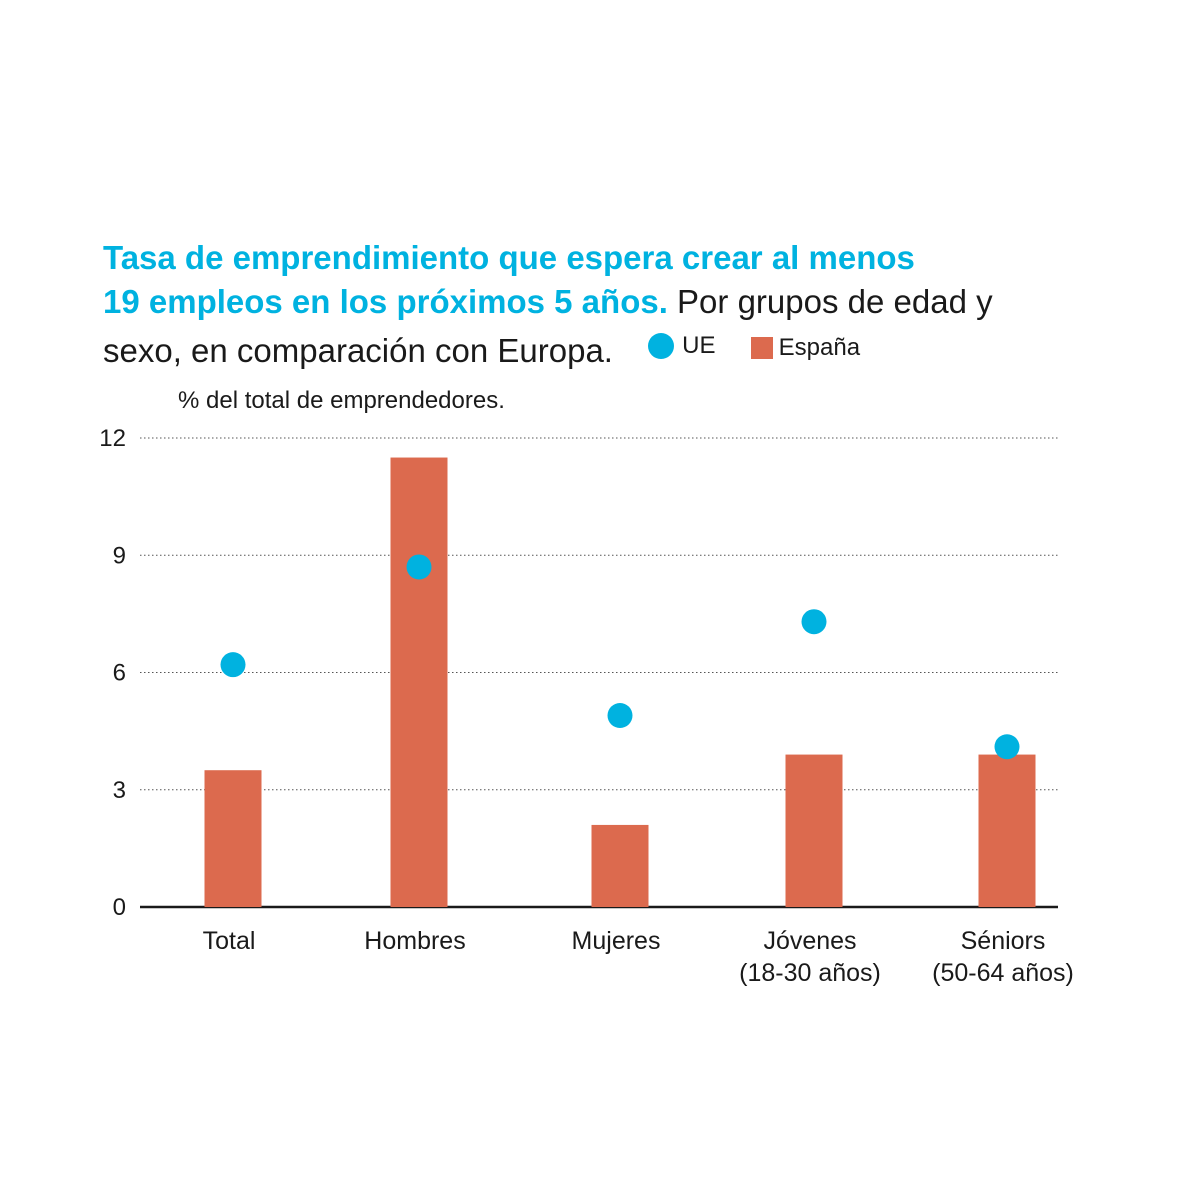 The image size is (1200, 1200). Describe the element at coordinates (385, 301) in the screenshot. I see `title-line-2: 19 empleos en los próximos 5 años.` at that location.